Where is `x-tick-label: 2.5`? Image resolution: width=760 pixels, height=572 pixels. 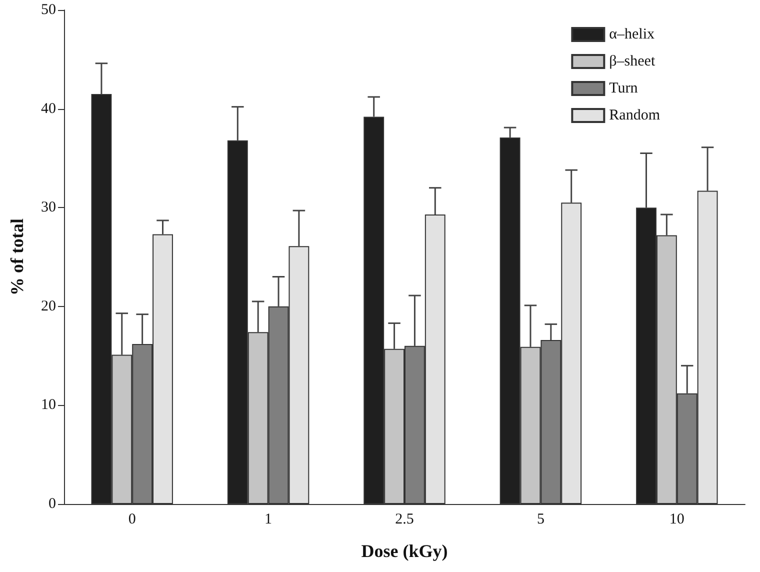
x-tick-label: 2.5 is located at coordinates (404, 520).